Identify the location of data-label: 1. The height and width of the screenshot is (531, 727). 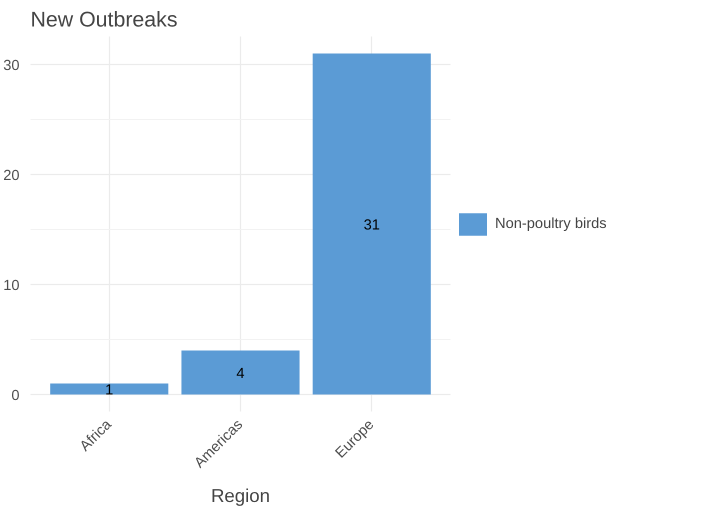
(109, 390).